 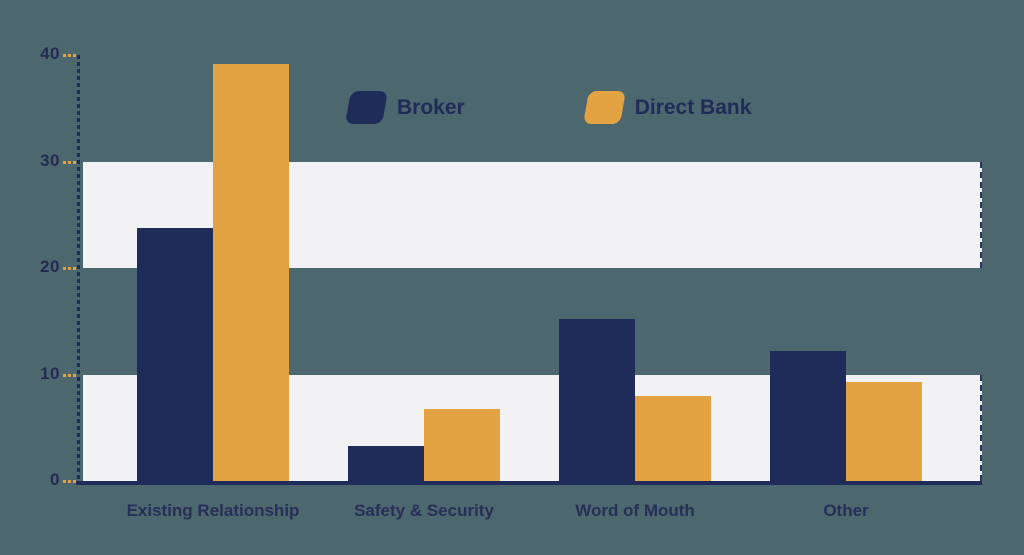 I want to click on legend-swatch-direct-bank, so click(x=604, y=107).